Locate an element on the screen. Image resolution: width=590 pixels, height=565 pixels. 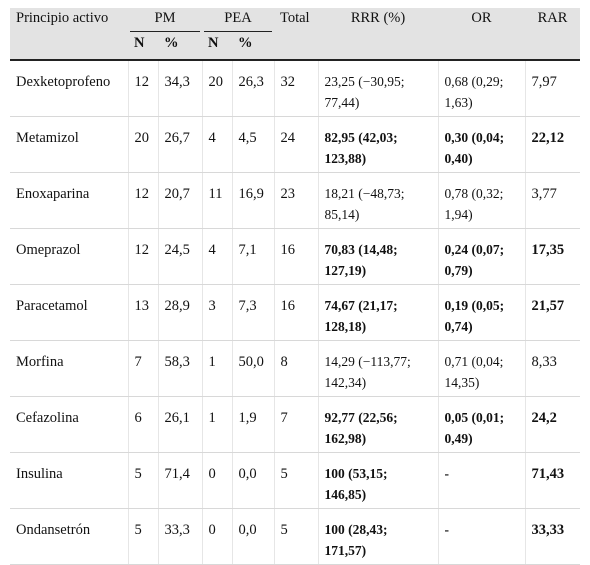
cell-pea-pct: 7,3 is located at coordinates (252, 312).